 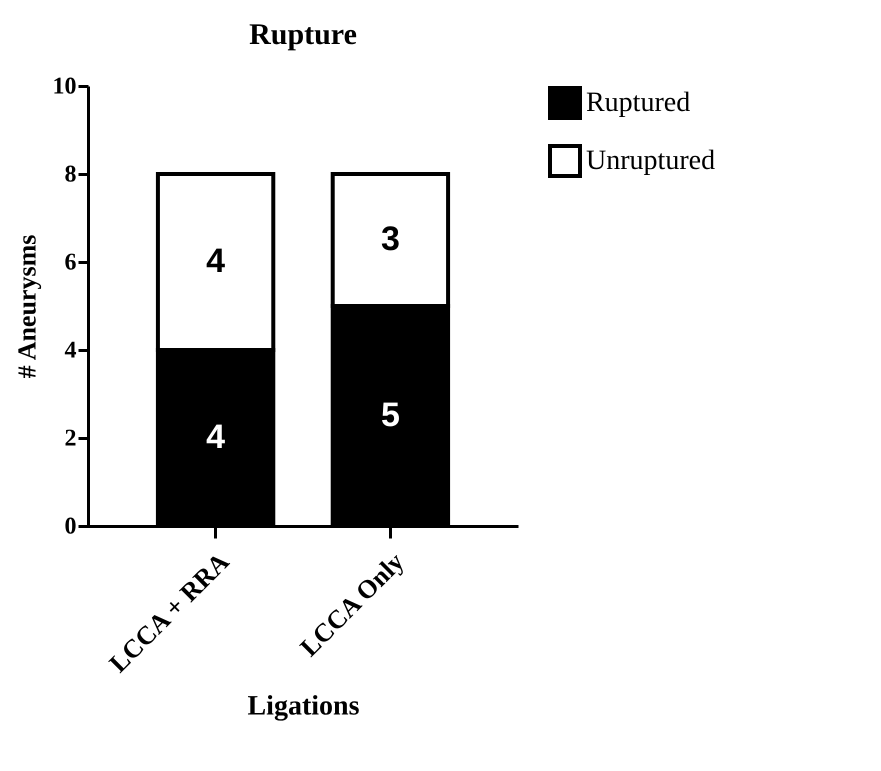 I want to click on y-tick-label: 8, so click(x=70, y=175).